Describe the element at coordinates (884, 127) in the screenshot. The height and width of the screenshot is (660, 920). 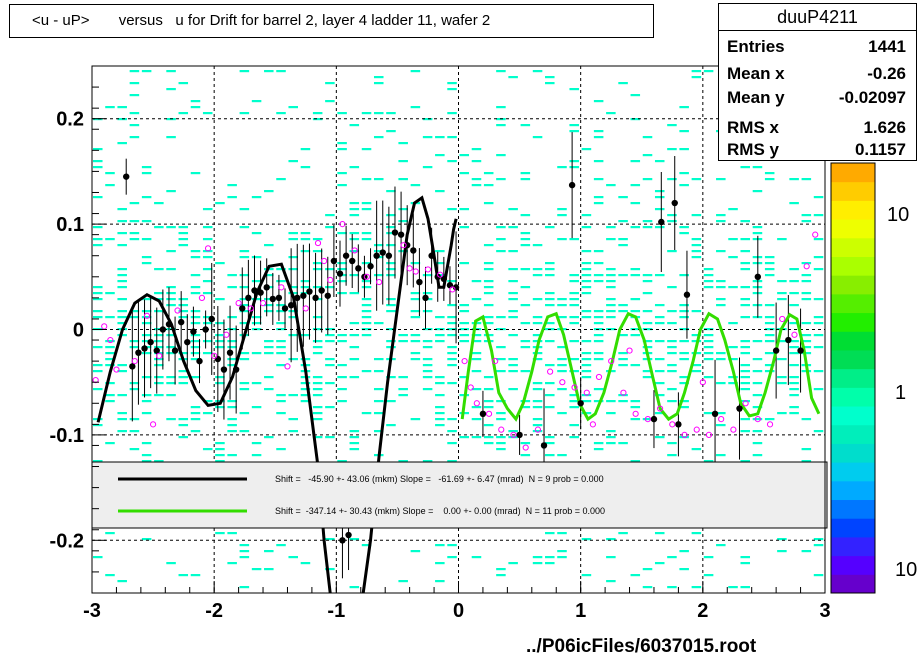
I see `stats-value: 1.626` at that location.